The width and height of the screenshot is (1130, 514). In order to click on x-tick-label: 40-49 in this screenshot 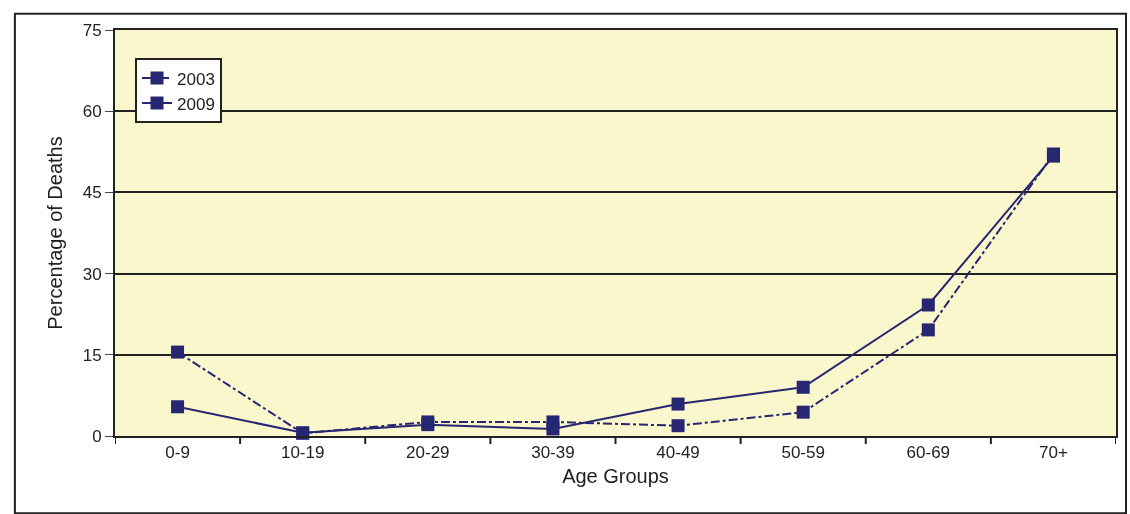, I will do `click(678, 453)`.